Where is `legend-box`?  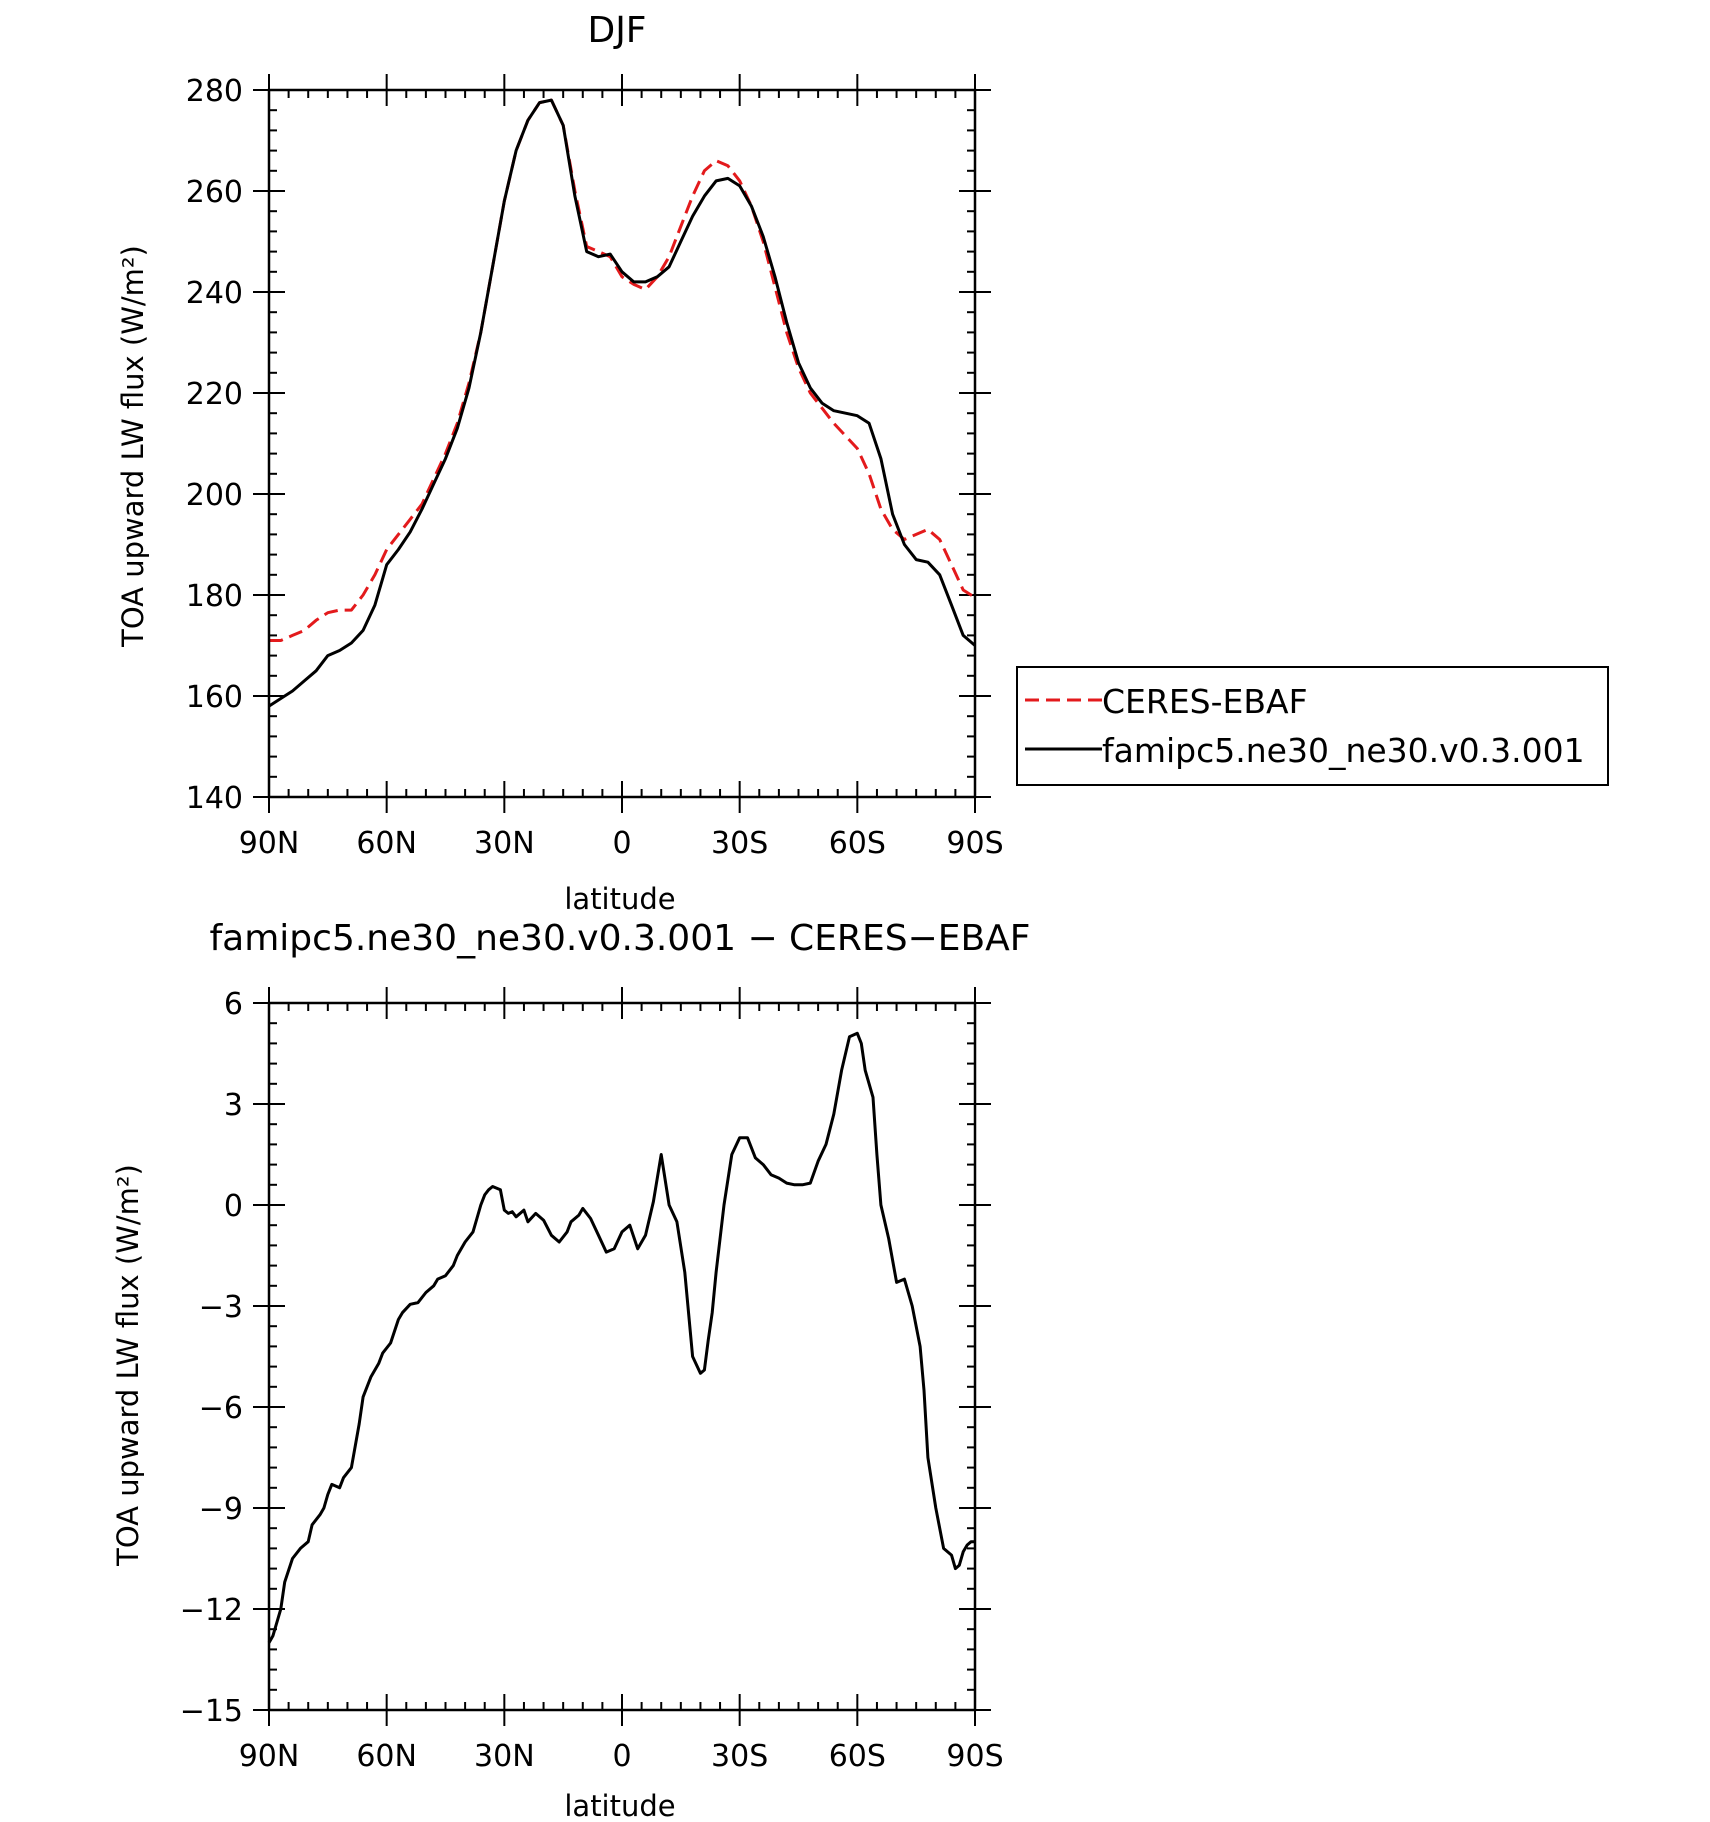 legend-box is located at coordinates (1312, 726).